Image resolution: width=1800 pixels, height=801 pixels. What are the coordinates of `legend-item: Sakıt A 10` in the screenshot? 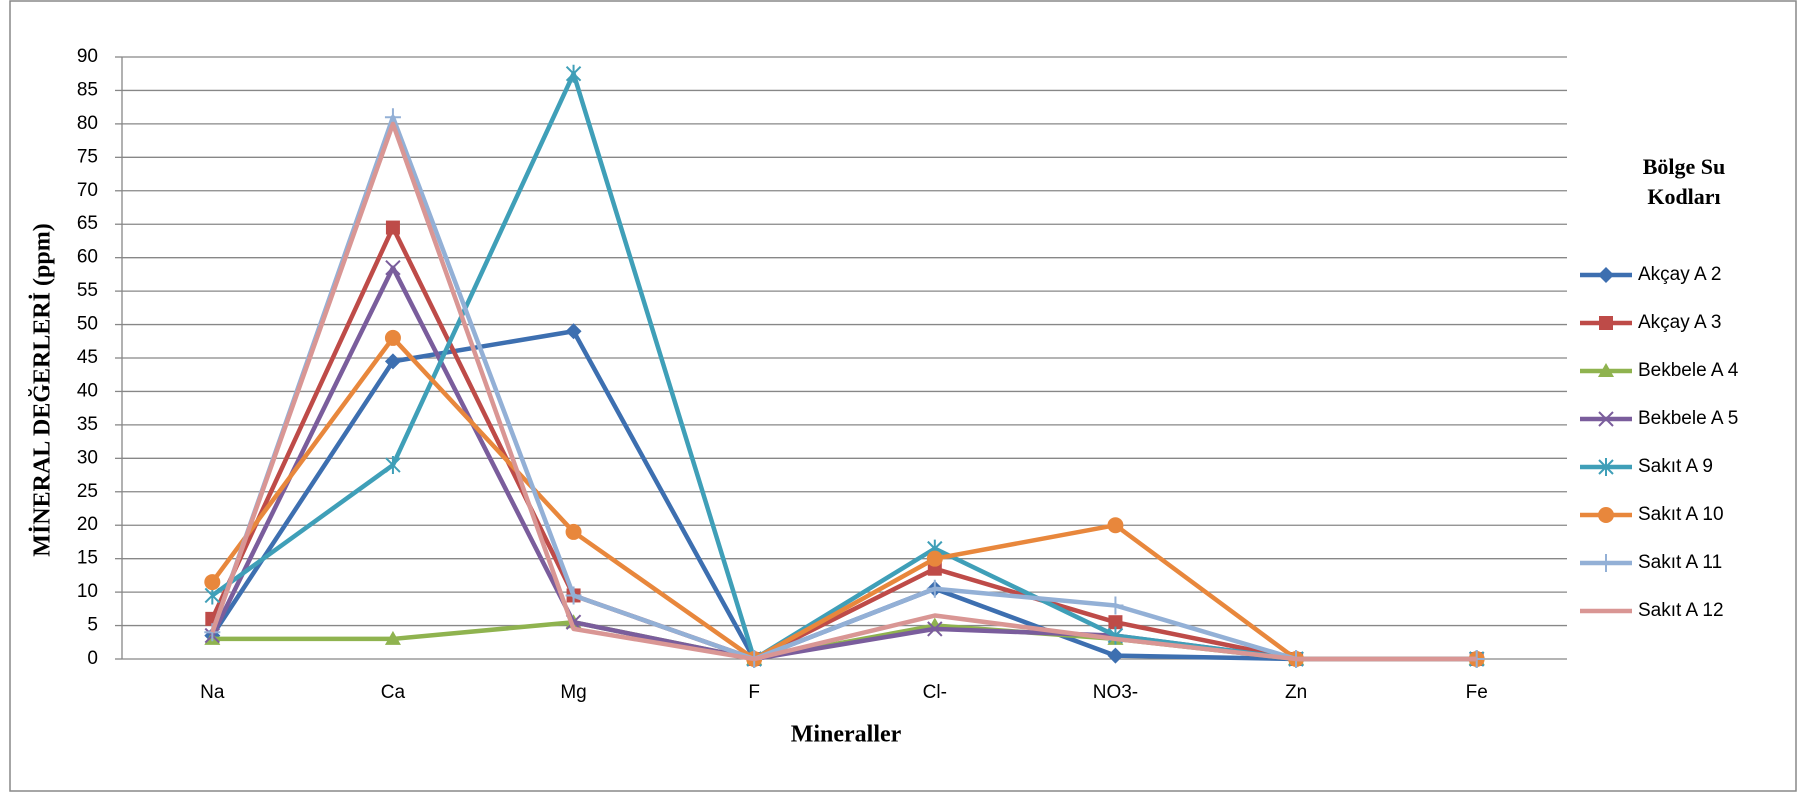 It's located at (1652, 514).